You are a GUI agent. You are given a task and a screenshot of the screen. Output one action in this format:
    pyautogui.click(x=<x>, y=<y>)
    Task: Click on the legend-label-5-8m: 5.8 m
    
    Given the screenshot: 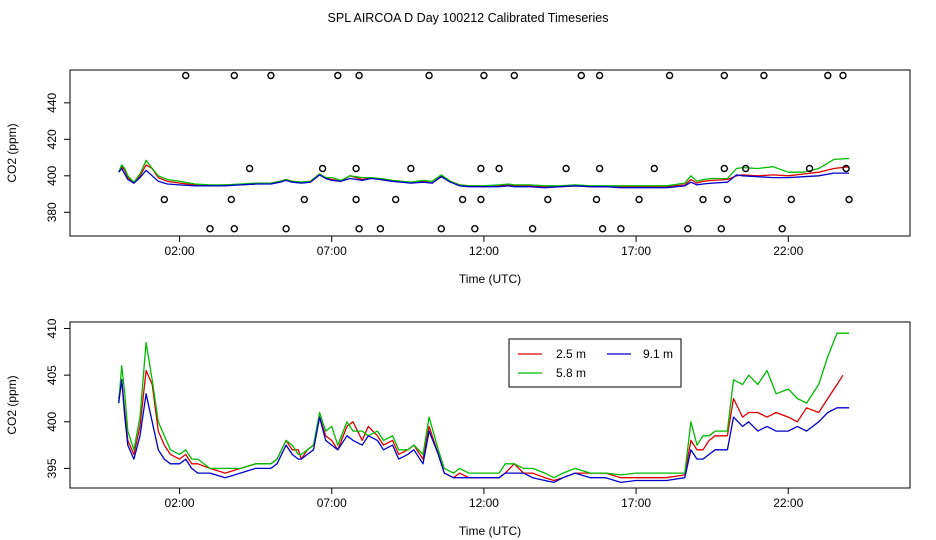 What is the action you would take?
    pyautogui.click(x=571, y=373)
    